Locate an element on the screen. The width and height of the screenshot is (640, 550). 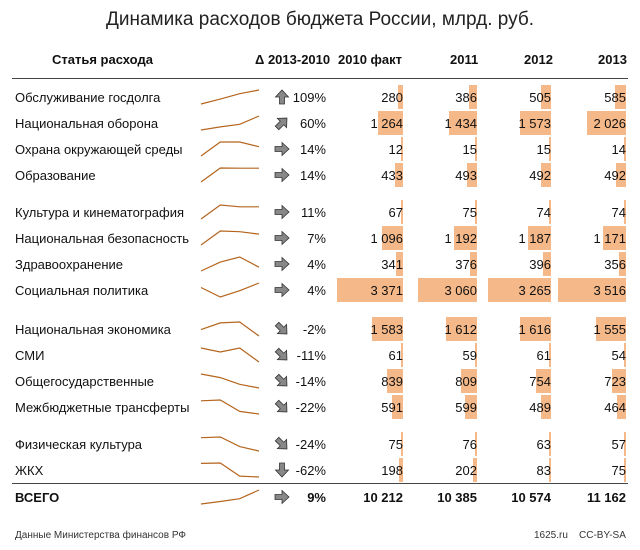
row-value: 280 is located at coordinates (392, 97).